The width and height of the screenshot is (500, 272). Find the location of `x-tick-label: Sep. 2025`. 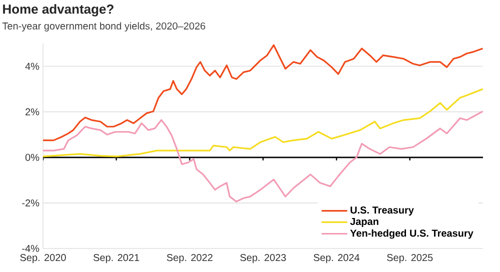

x-tick-label: Sep. 2025 is located at coordinates (410, 259).